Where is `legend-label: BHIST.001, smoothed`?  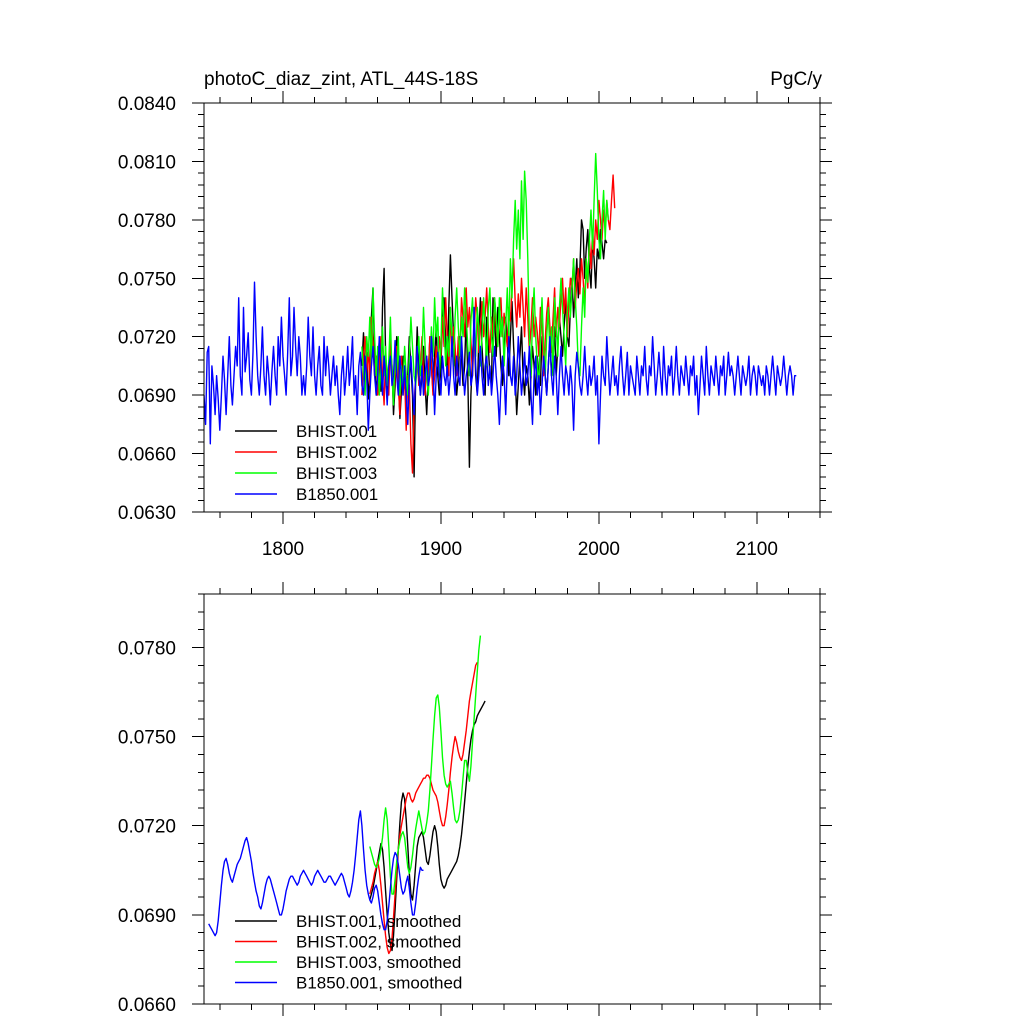 legend-label: BHIST.001, smoothed is located at coordinates (378, 921).